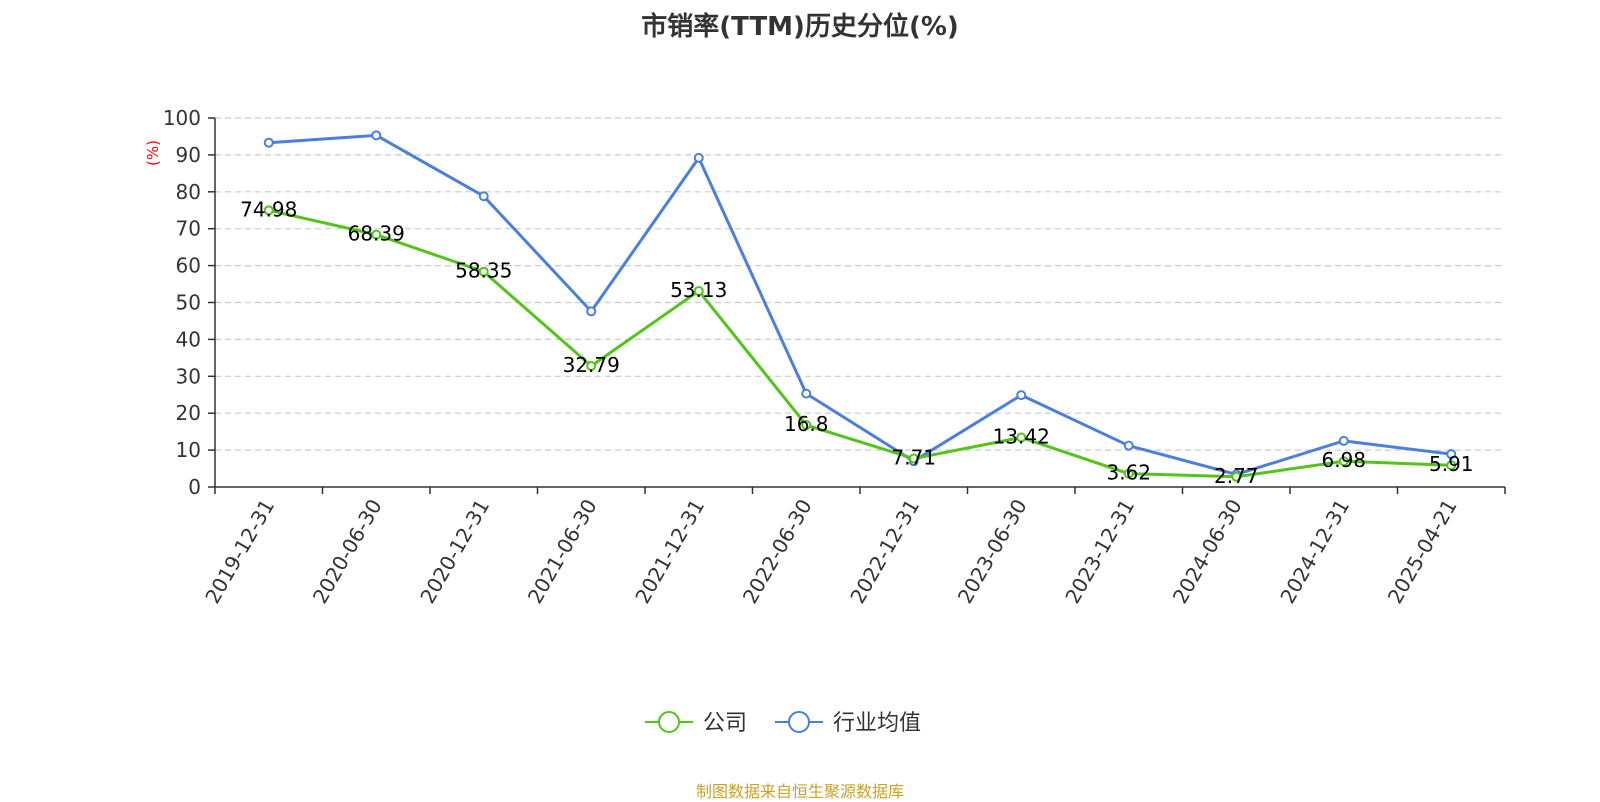 The image size is (1600, 802). Describe the element at coordinates (1314, 551) in the screenshot. I see `x-tick-label: 2024-12-31` at that location.